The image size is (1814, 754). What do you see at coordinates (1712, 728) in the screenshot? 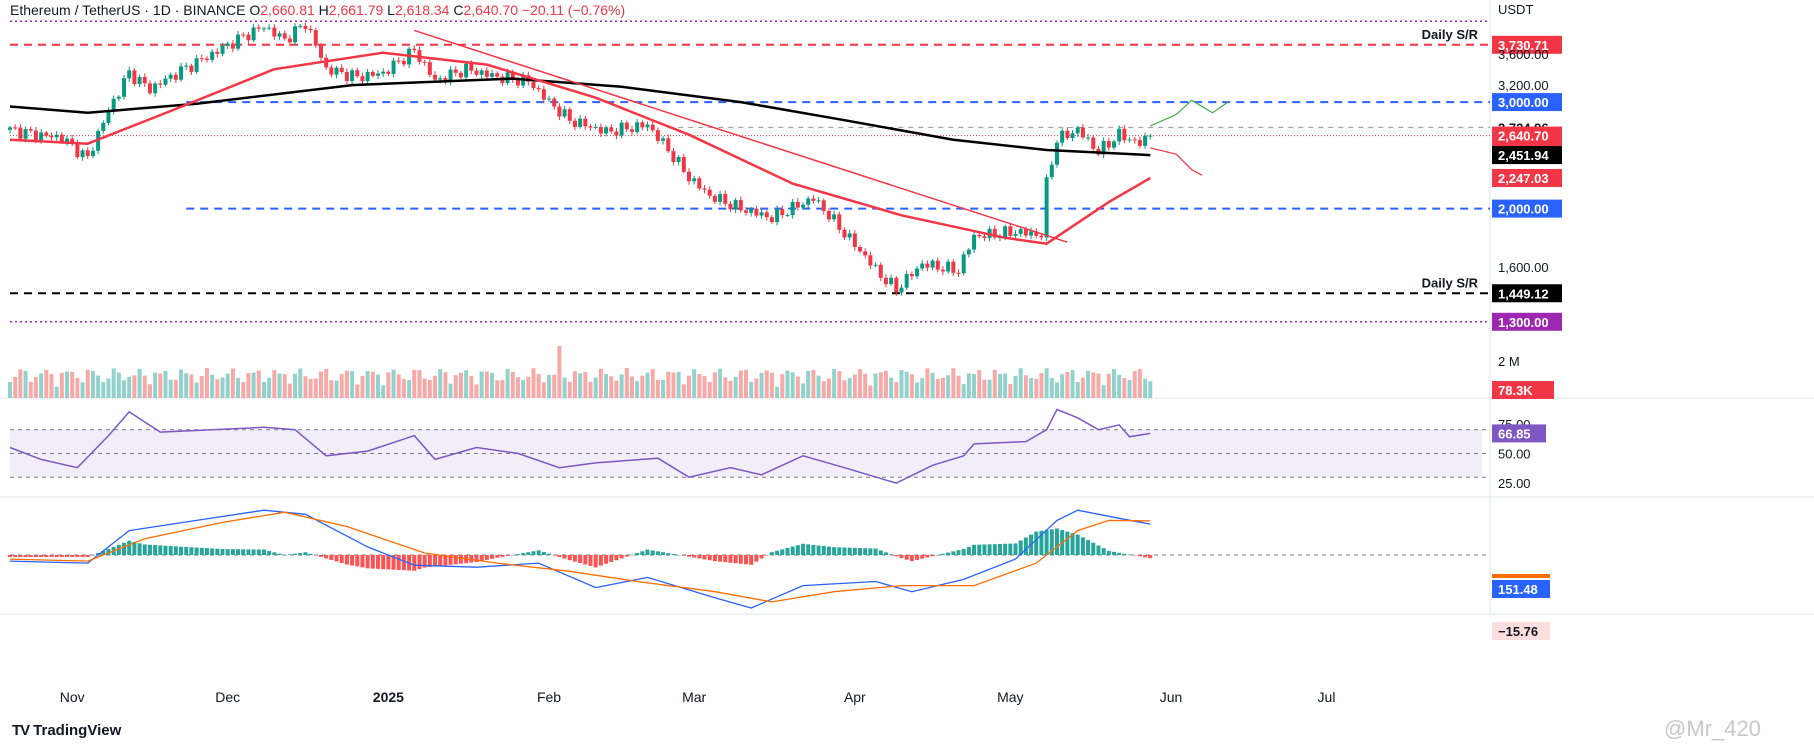
I see `watermark-text: @Mr_420` at bounding box center [1712, 728].